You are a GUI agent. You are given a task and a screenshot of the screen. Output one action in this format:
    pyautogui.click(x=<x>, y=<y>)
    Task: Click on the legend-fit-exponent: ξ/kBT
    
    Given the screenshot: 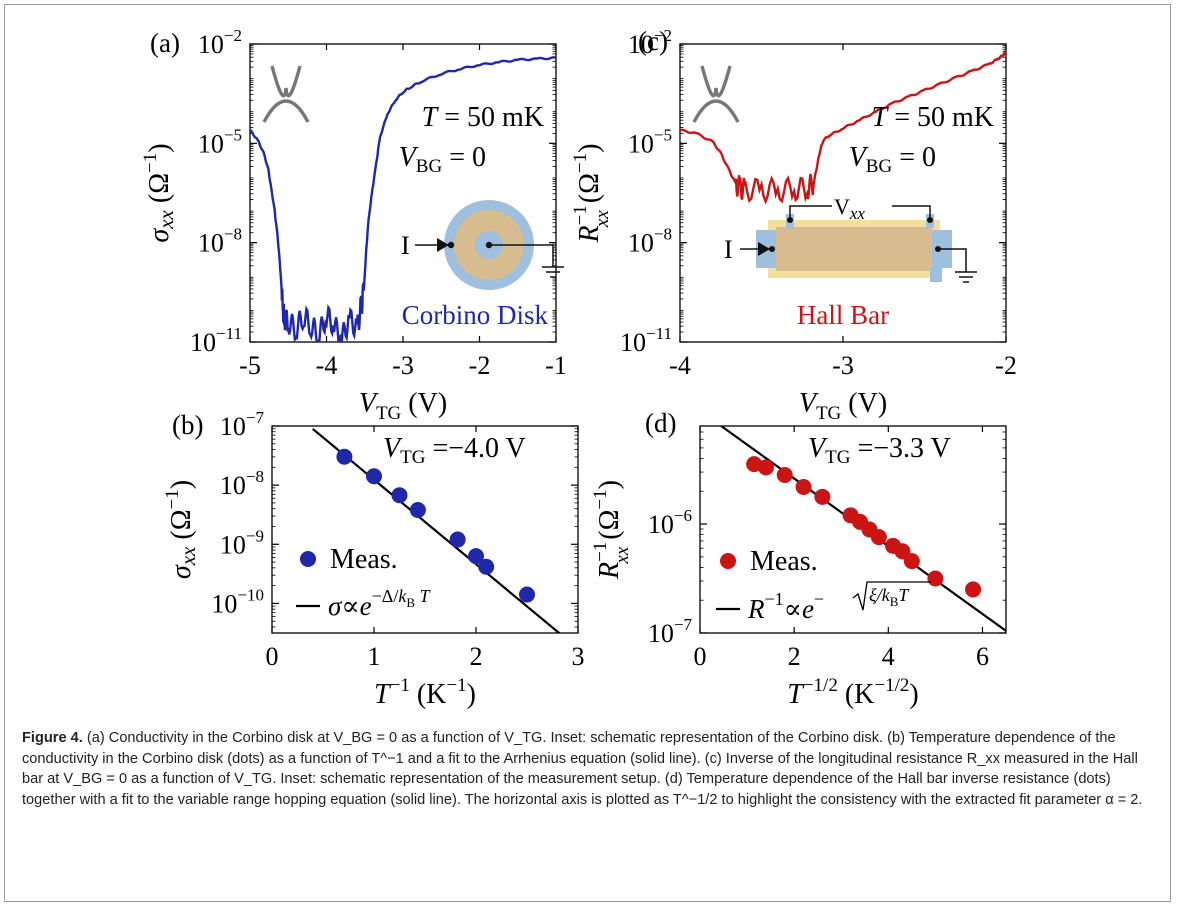 What is the action you would take?
    pyautogui.click(x=889, y=597)
    